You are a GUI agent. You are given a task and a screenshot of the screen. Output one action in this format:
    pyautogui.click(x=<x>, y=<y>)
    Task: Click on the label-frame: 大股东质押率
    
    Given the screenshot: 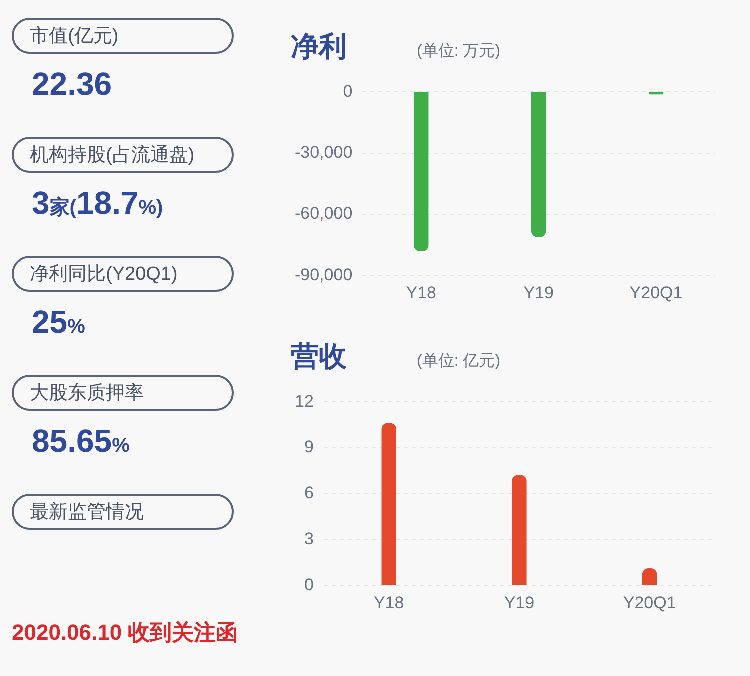 What is the action you would take?
    pyautogui.click(x=123, y=393)
    